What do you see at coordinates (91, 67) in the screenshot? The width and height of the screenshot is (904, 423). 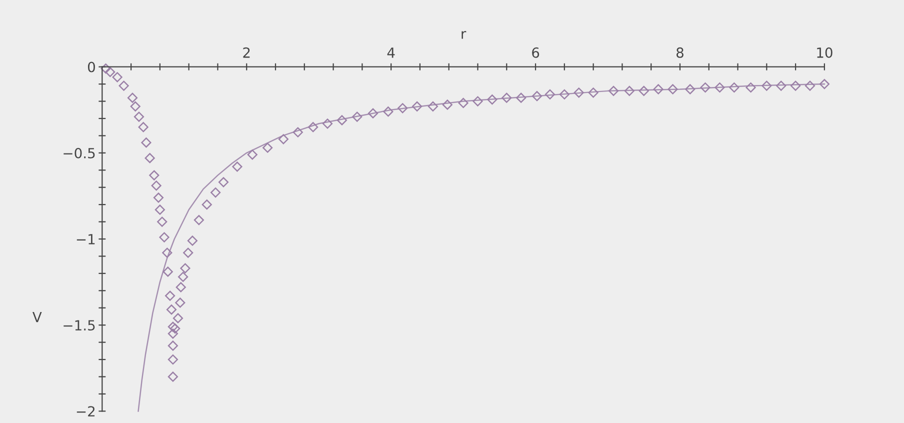 I see `y-tick-label: 0` at bounding box center [91, 67].